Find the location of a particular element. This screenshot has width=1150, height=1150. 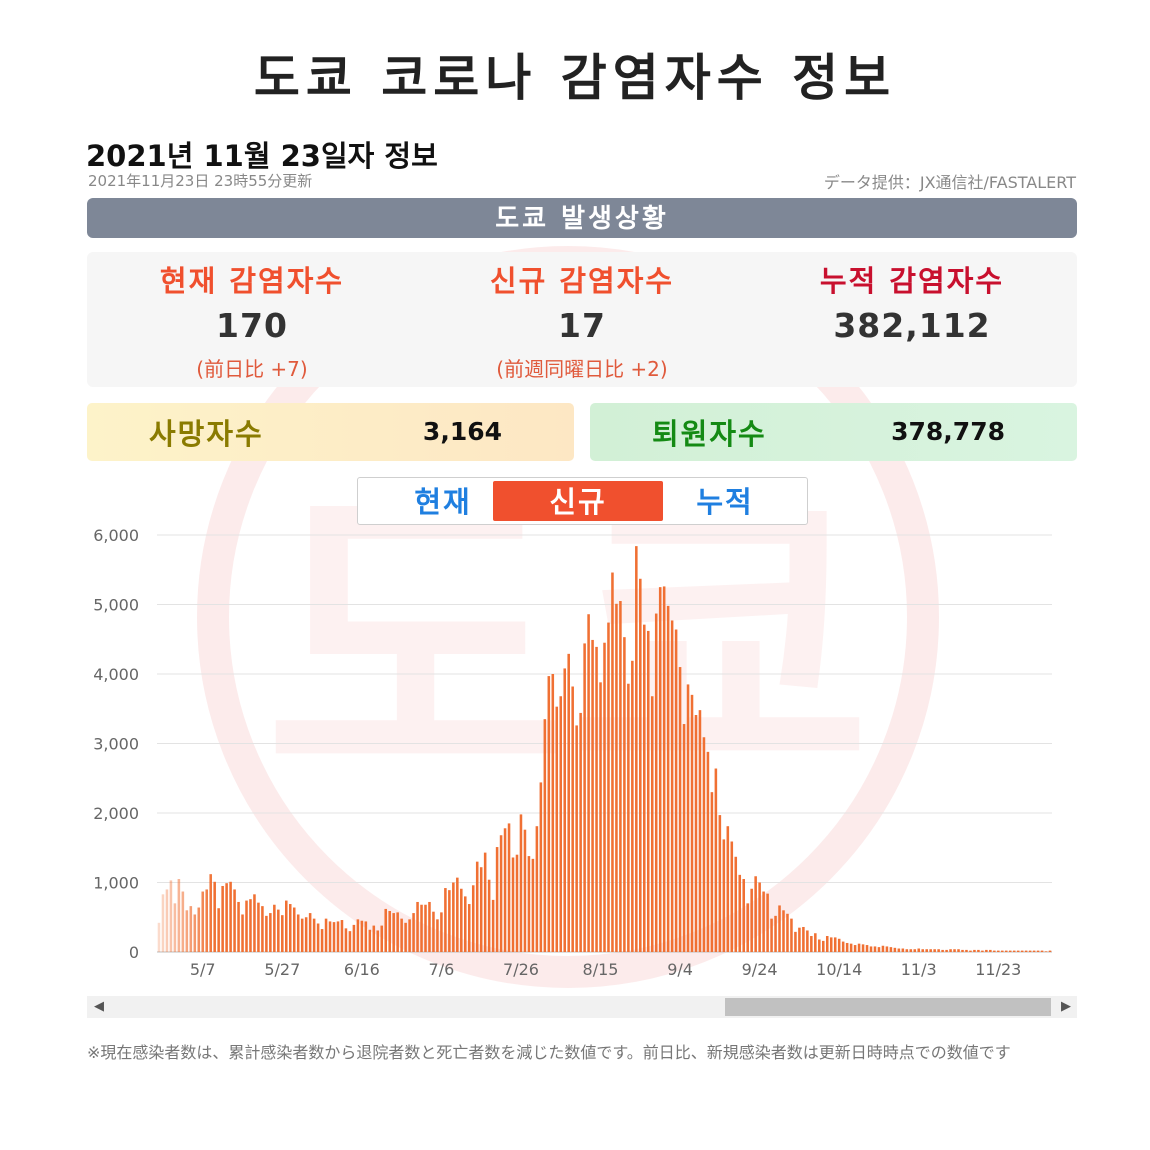

scrollbar-thumb is located at coordinates (888, 1007).